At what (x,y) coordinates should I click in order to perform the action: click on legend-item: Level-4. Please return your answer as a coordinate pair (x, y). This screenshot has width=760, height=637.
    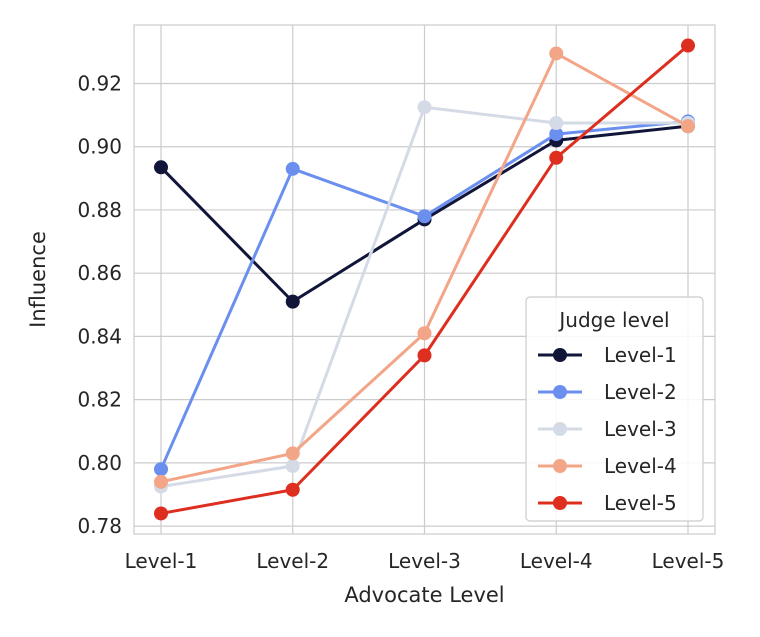
    Looking at the image, I should click on (607, 466).